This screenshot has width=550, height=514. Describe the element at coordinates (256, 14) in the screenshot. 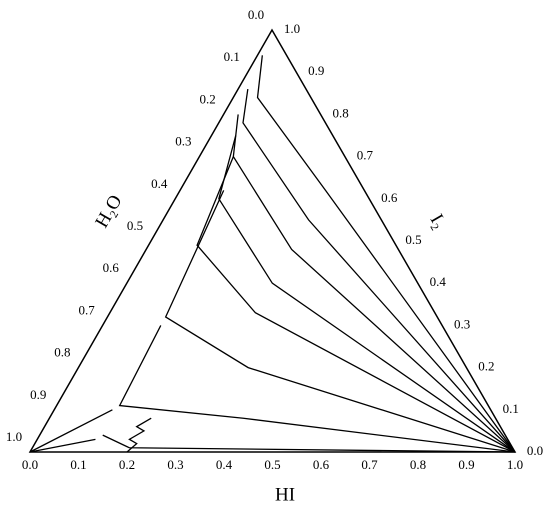

I see `h2o-tick-label: 0.0` at that location.